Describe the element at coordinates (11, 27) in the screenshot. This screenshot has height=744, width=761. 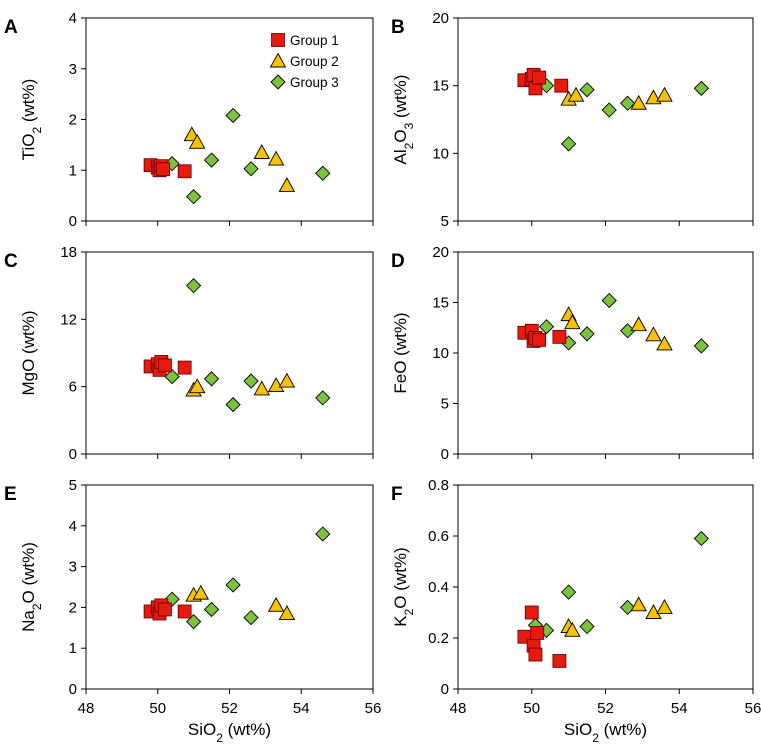
I see `panel-letter: A` at that location.